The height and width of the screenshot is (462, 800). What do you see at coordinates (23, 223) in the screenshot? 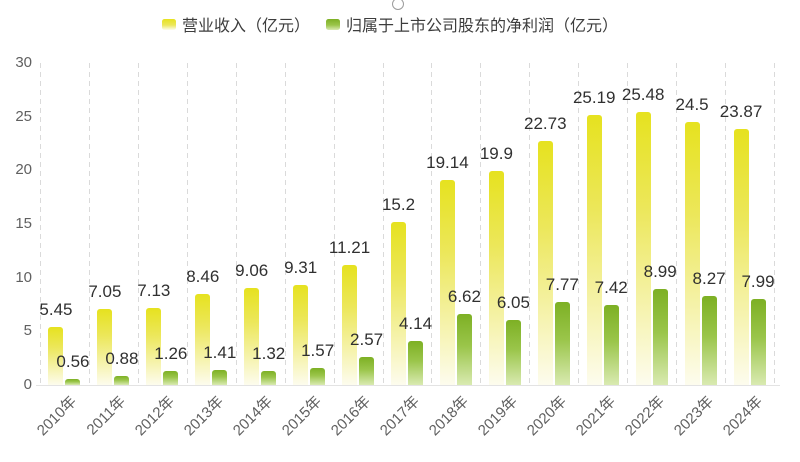
I see `y-axis-tick-label: 15` at bounding box center [23, 223].